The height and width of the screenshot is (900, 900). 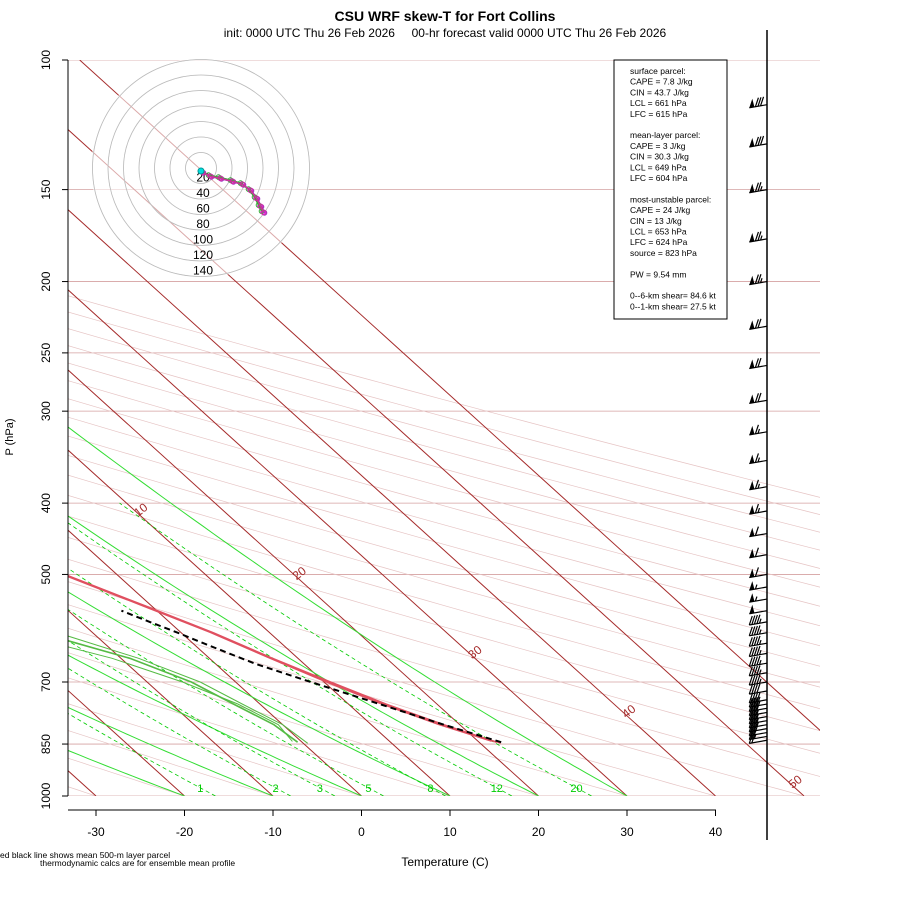 I want to click on hodograph-ring, so click(x=201, y=168).